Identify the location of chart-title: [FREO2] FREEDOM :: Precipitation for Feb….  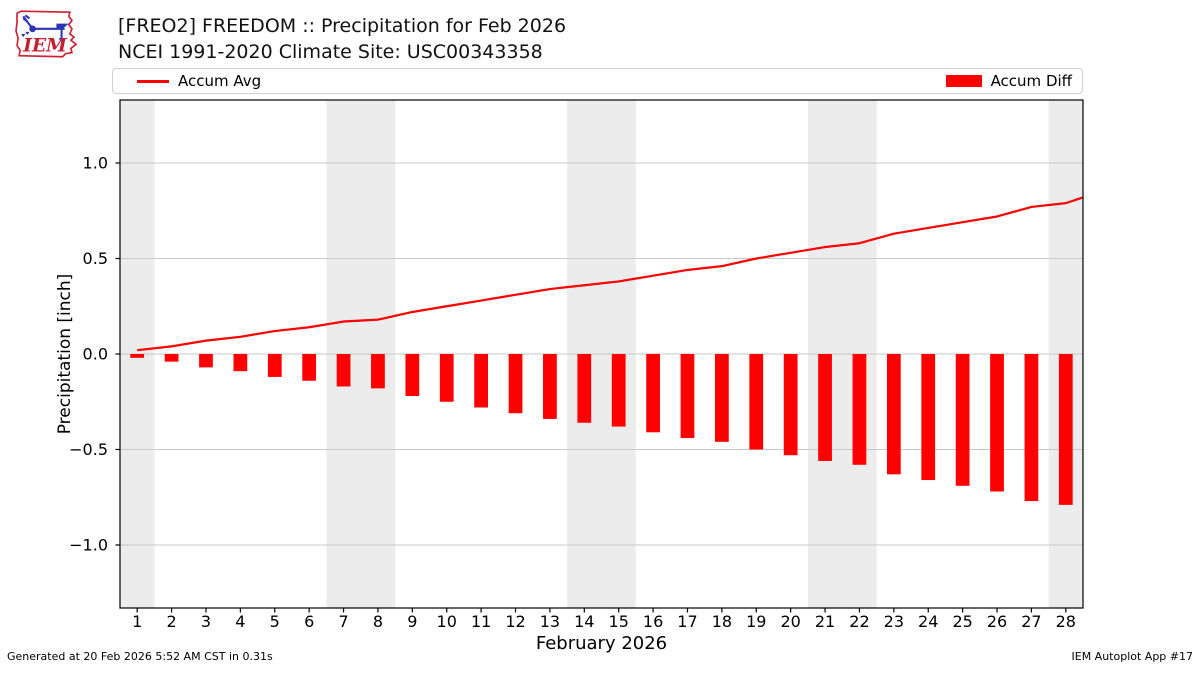
(342, 26).